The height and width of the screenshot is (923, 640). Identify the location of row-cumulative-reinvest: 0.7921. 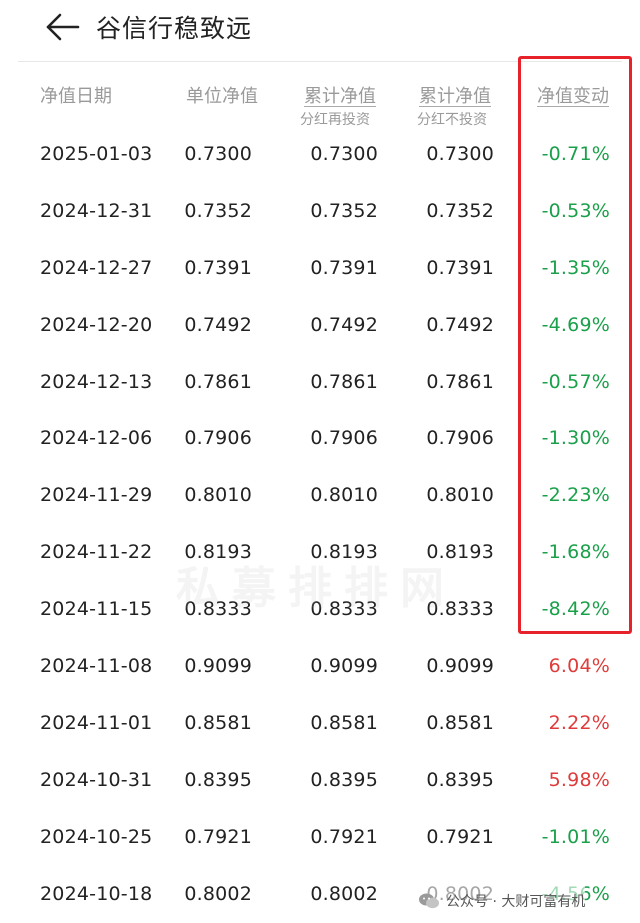
(344, 836).